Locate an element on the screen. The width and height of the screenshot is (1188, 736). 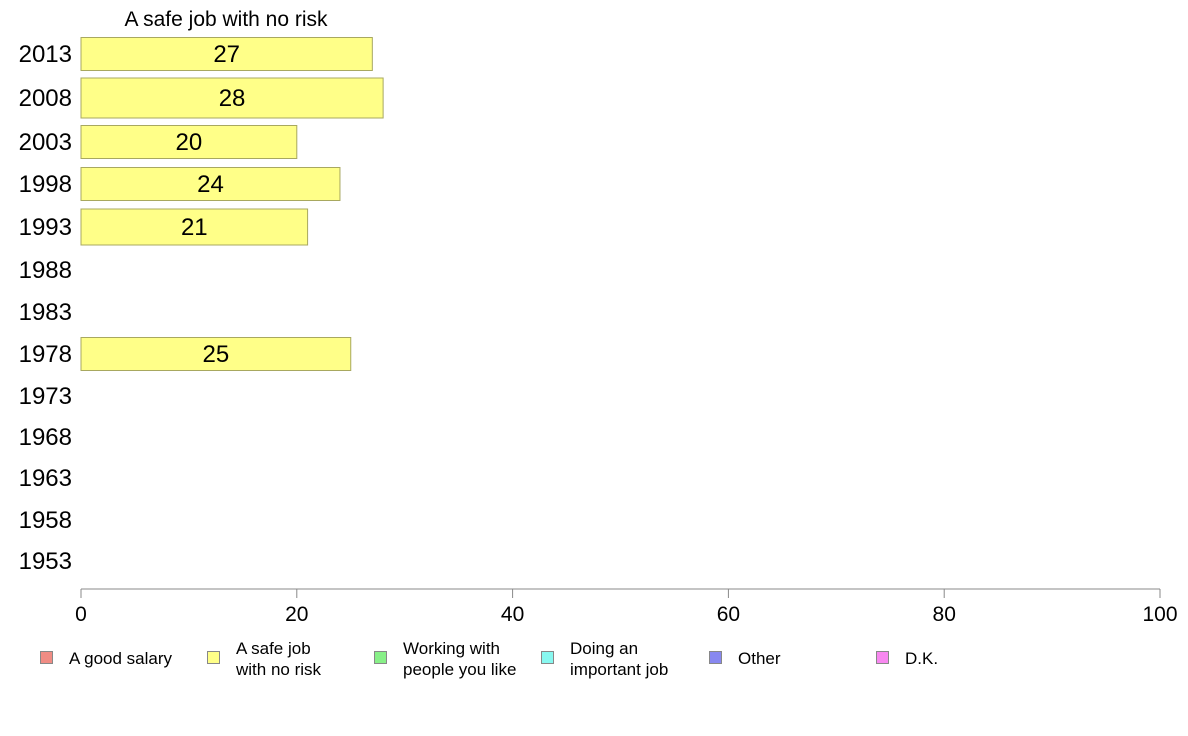
bar-value-label: 28 is located at coordinates (232, 98).